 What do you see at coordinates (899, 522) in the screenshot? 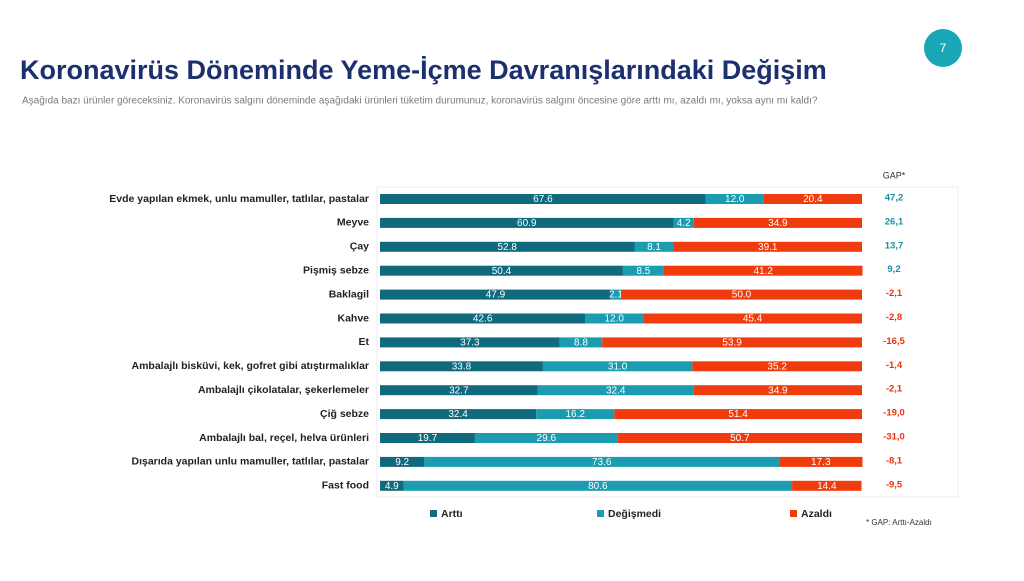
I see `footnote: * GAP: Arttı-Azaldı` at bounding box center [899, 522].